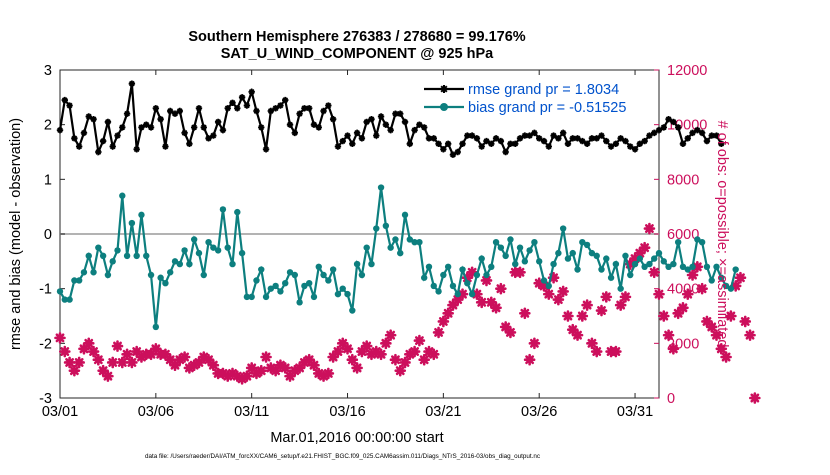 The height and width of the screenshot is (475, 830). Describe the element at coordinates (347, 412) in the screenshot. I see `x-tick-label: 03/16` at that location.